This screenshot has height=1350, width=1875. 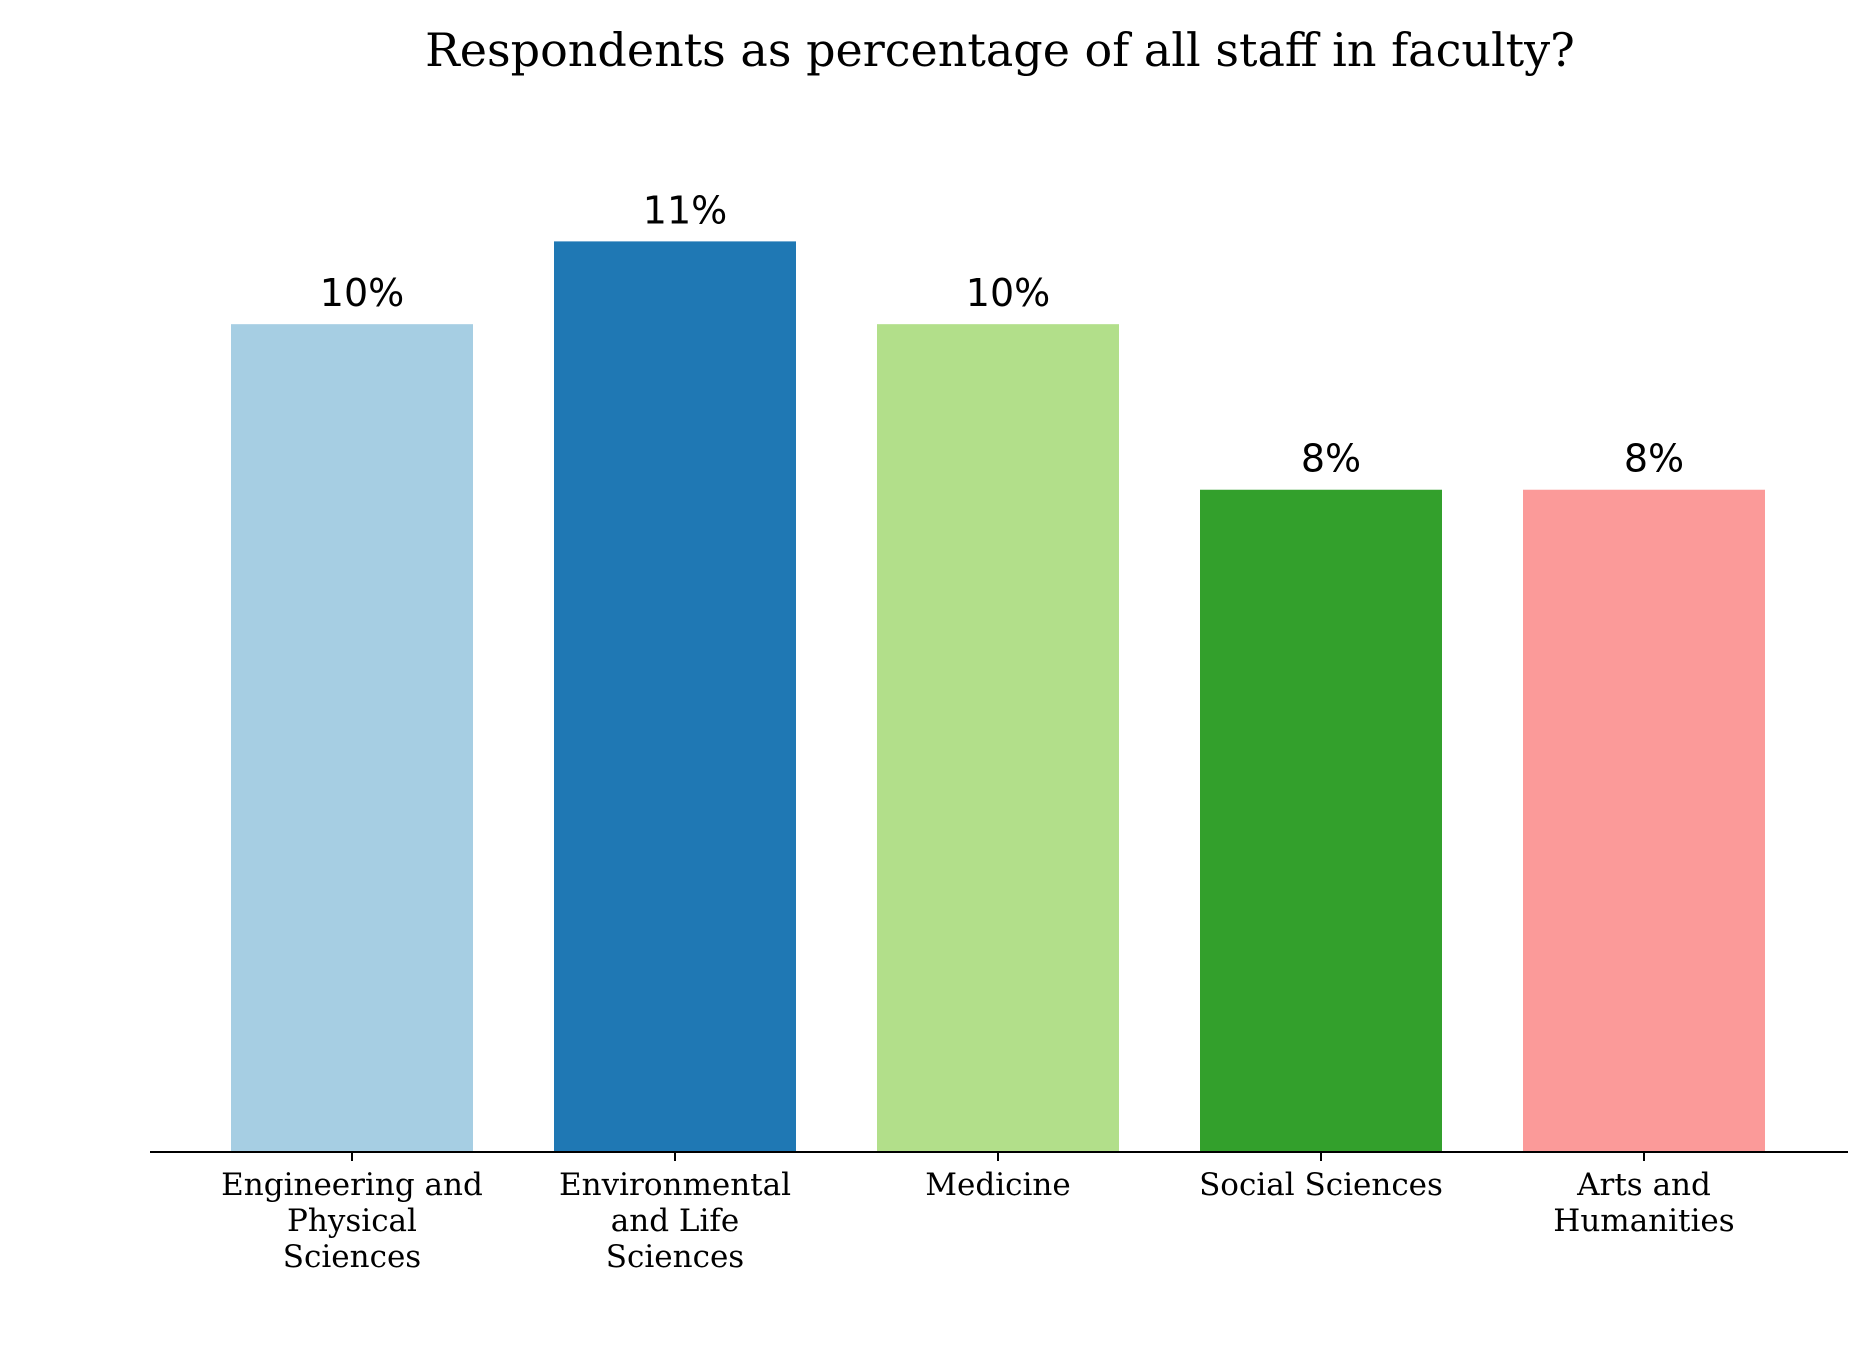 I want to click on x-tick-label-line: Physical, so click(x=352, y=1221).